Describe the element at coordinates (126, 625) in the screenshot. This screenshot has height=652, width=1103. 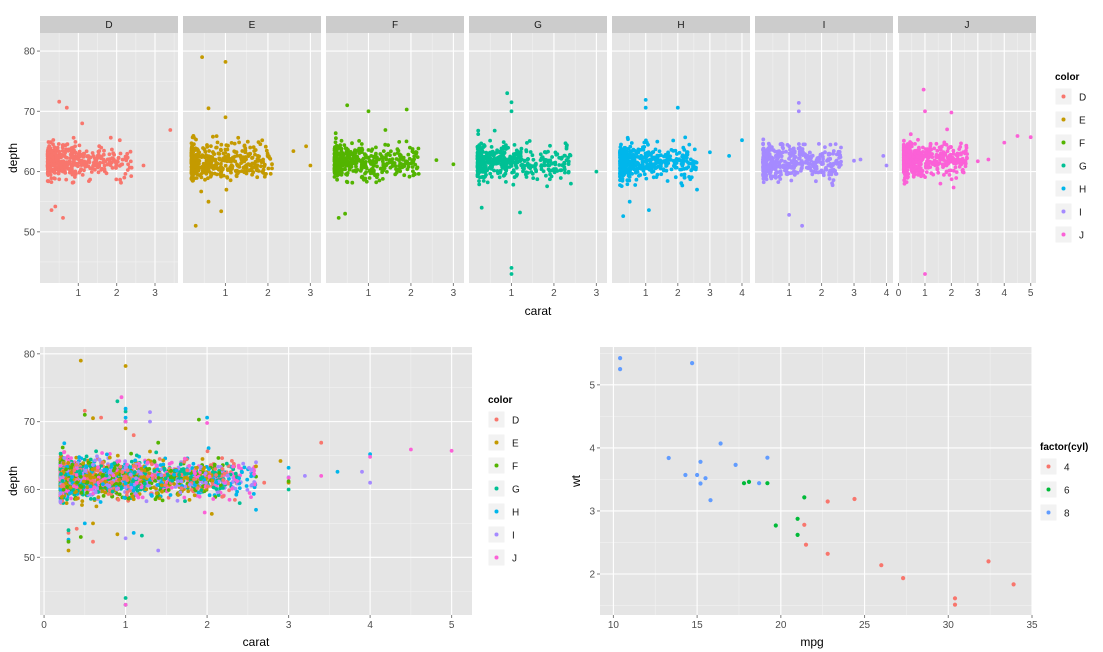
I see `combined-x-tick-label: 1` at that location.